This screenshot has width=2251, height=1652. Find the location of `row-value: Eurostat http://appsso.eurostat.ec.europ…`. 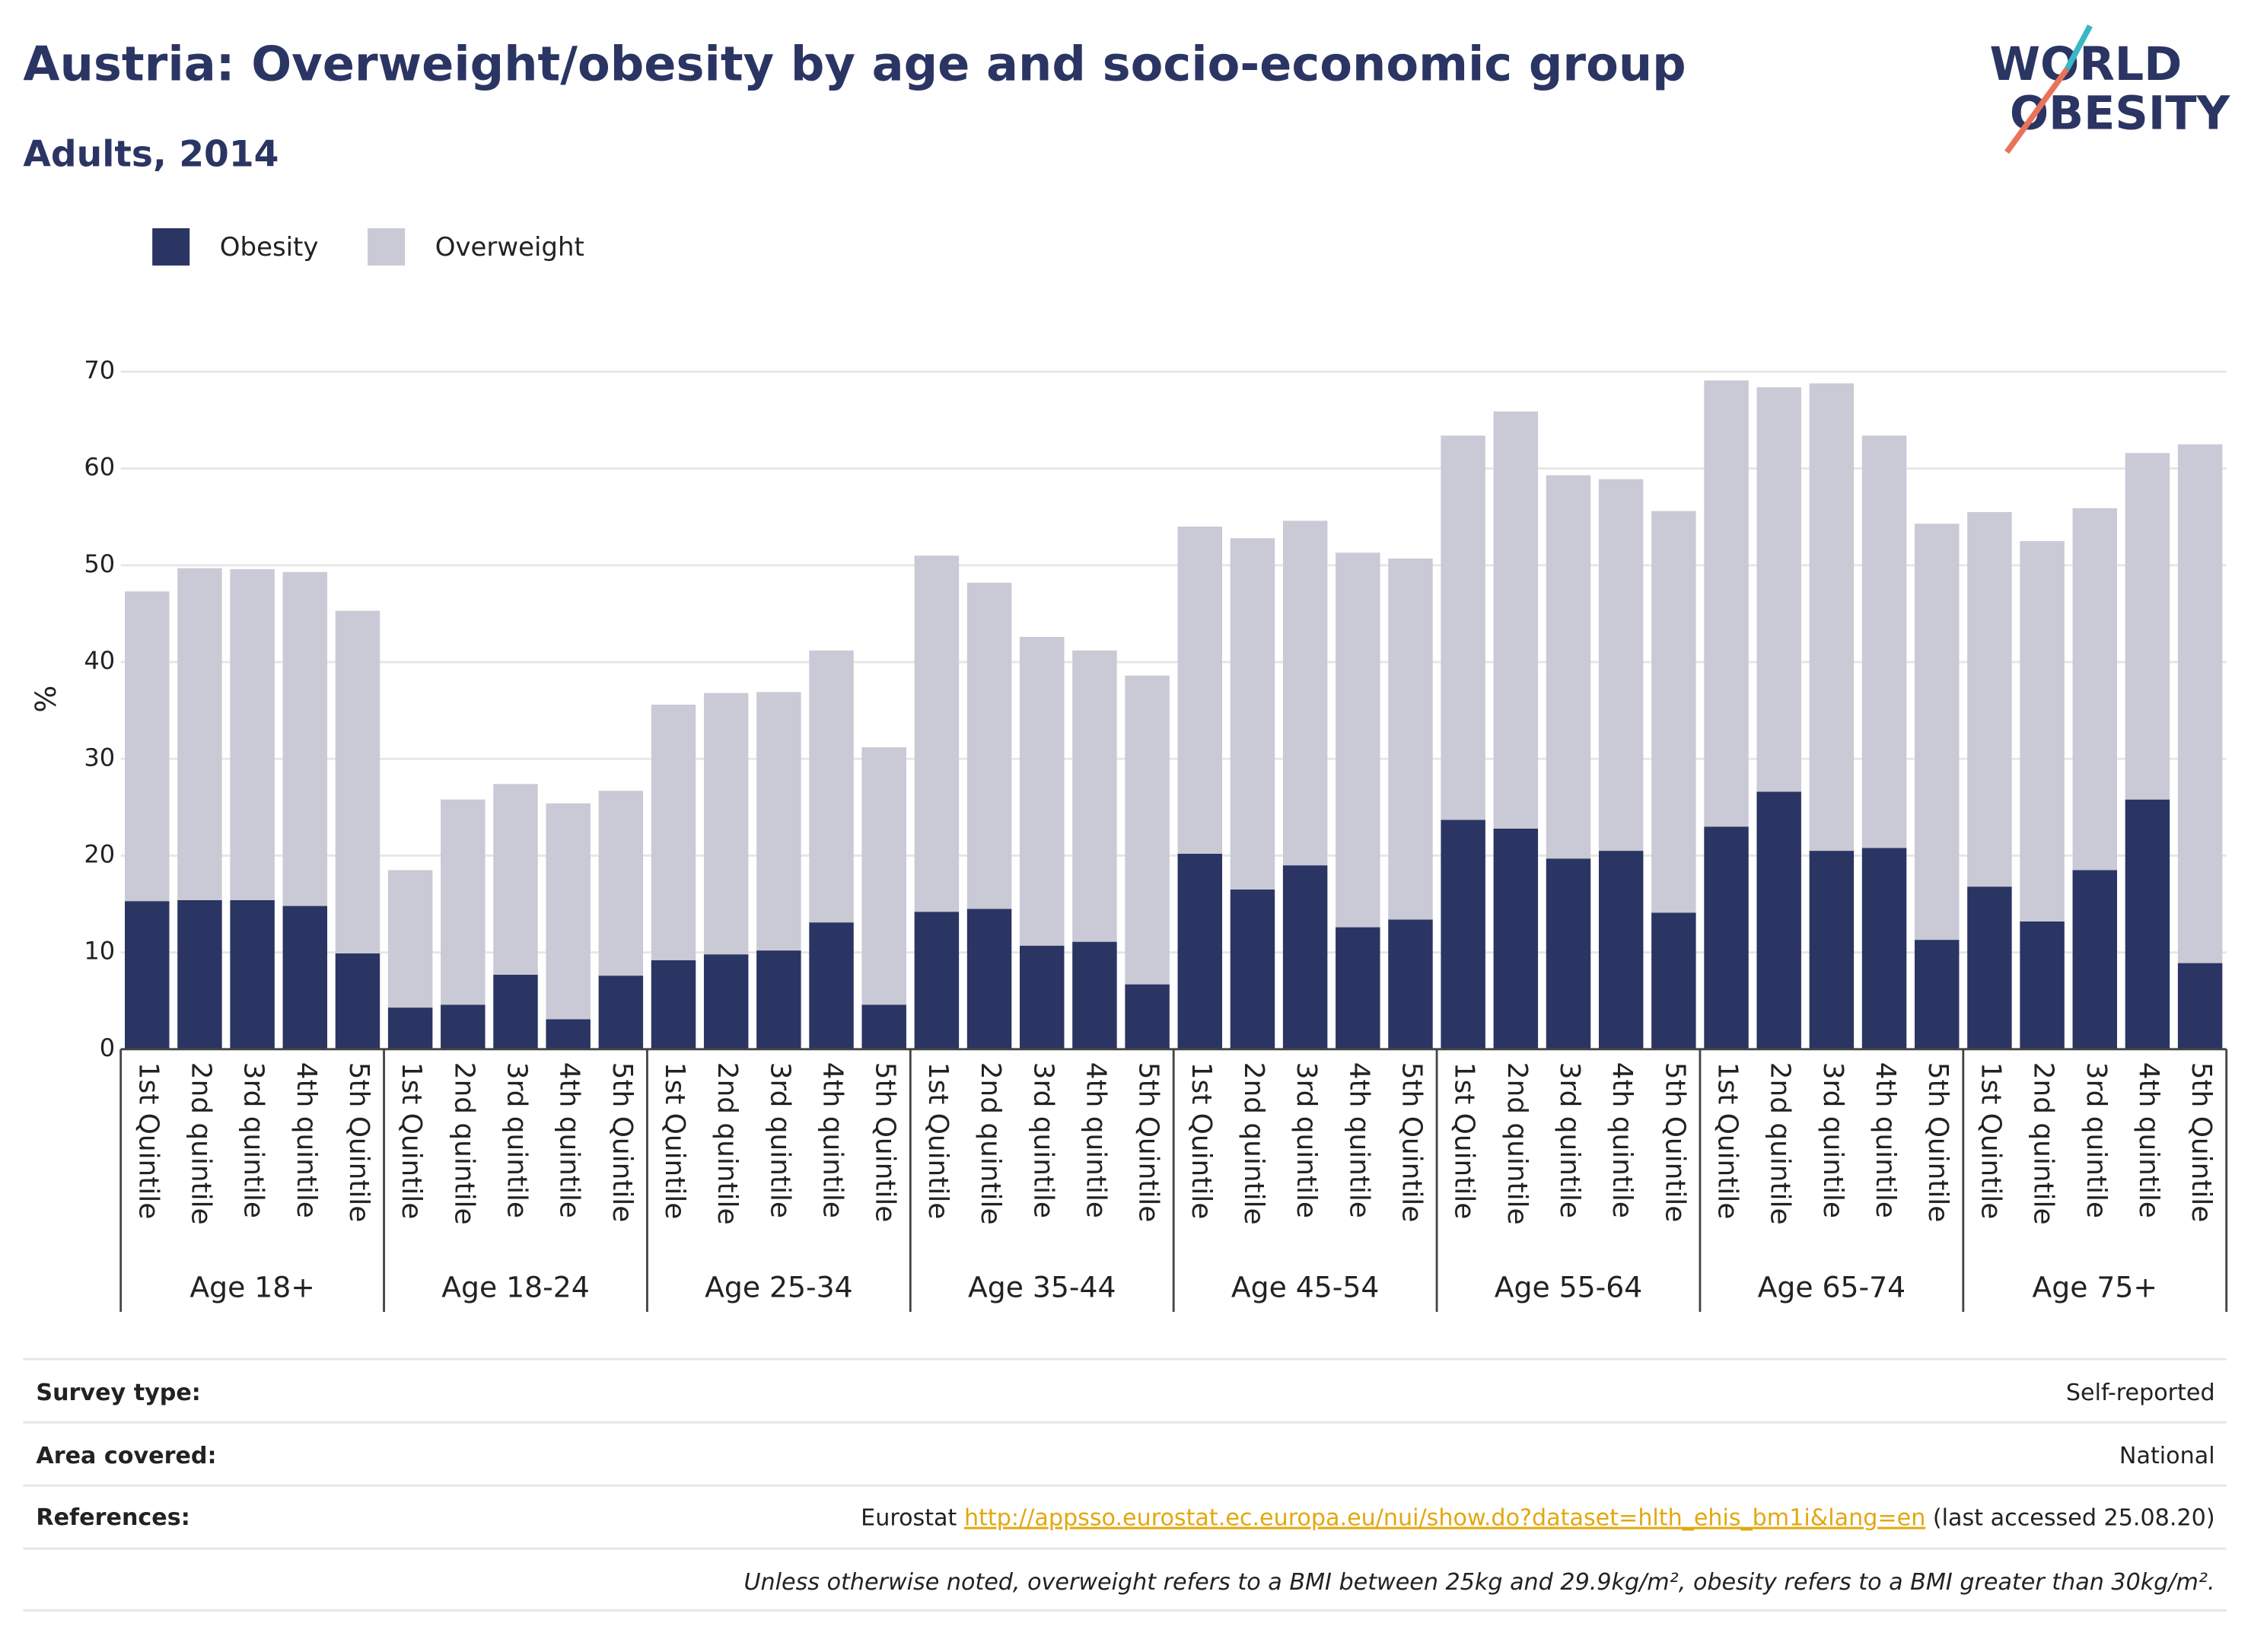

row-value: Eurostat http://appsso.eurostat.ec.europ… is located at coordinates (1537, 1517).